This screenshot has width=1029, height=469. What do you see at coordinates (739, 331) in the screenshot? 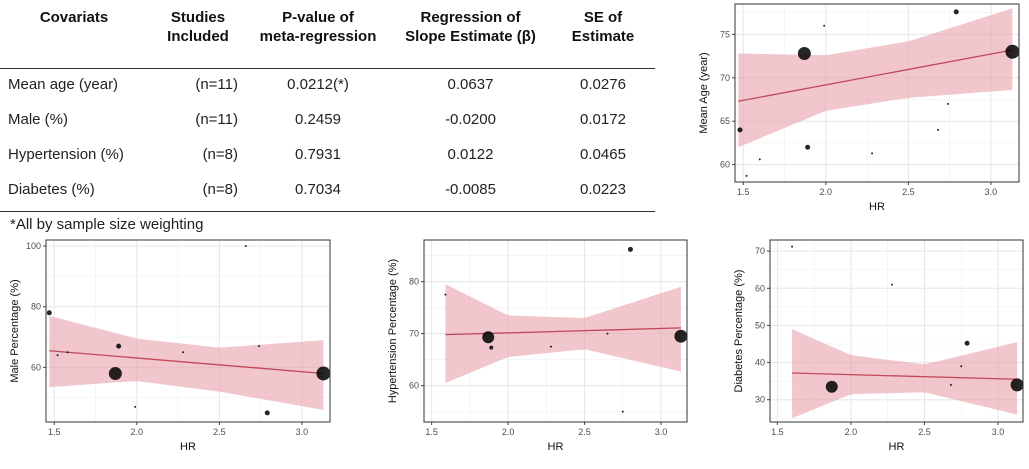
I see `y-axis-label: Diabetes Percentage (%)` at bounding box center [739, 331].